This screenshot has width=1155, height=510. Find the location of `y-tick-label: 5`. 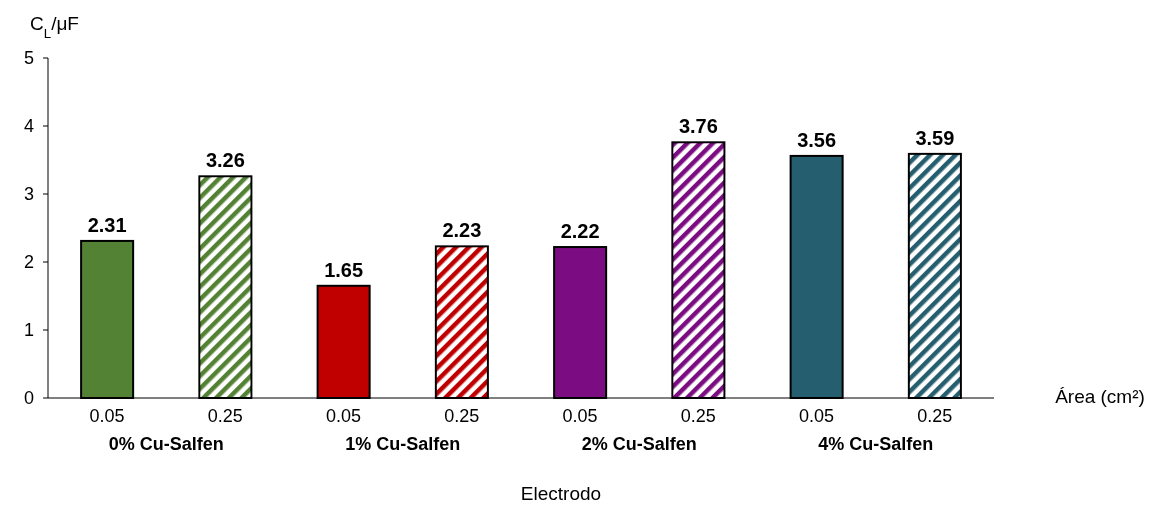

y-tick-label: 5 is located at coordinates (28, 58).